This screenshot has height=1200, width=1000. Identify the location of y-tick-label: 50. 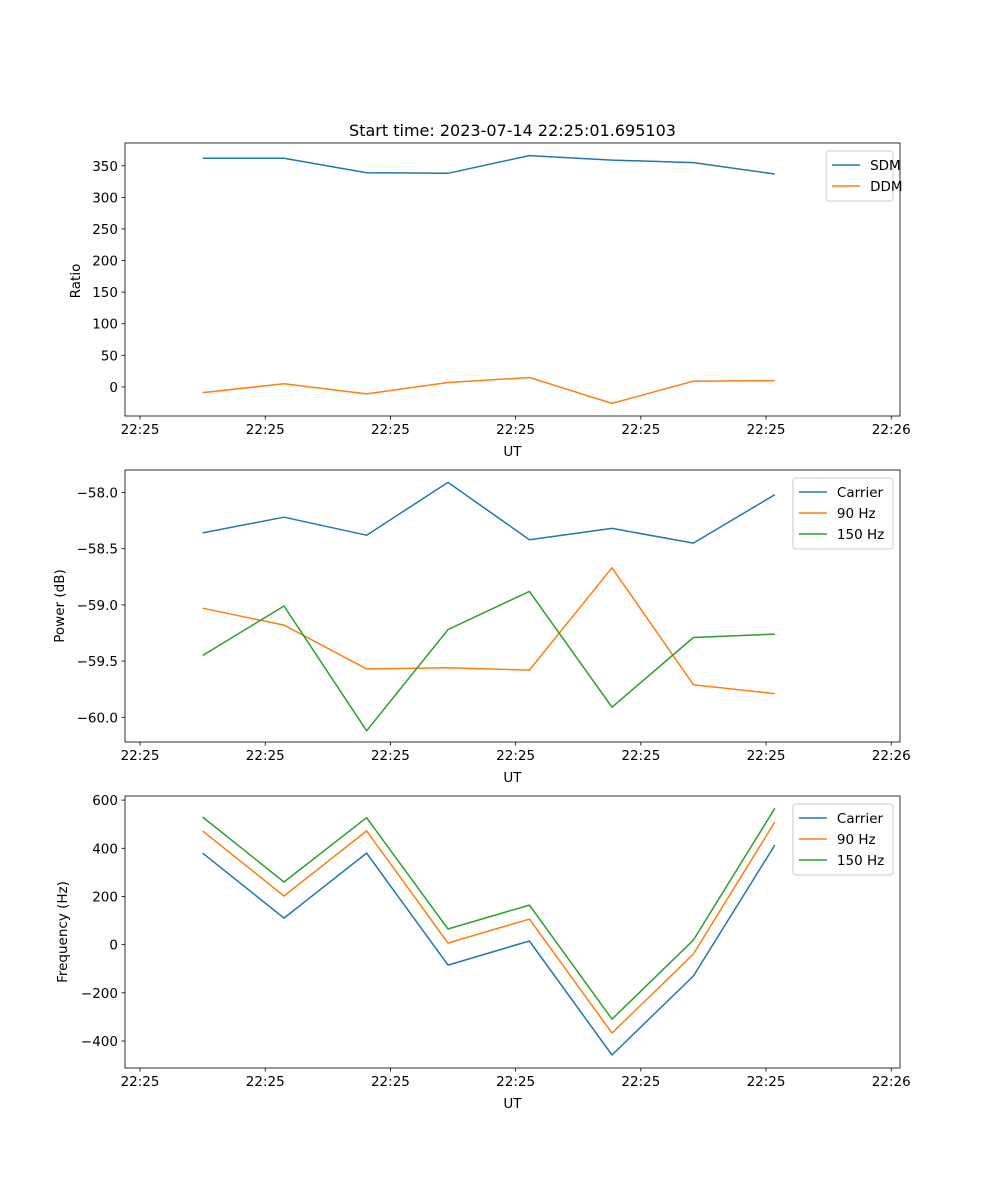
(109, 356).